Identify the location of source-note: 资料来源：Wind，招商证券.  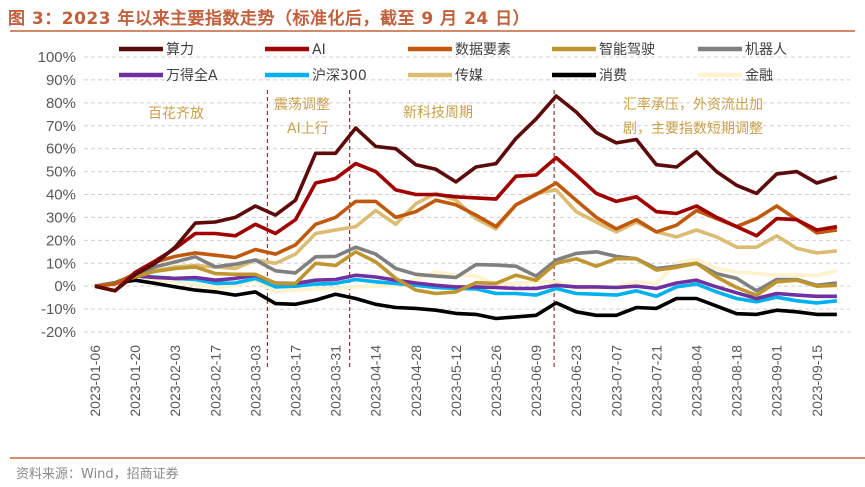
(97, 474).